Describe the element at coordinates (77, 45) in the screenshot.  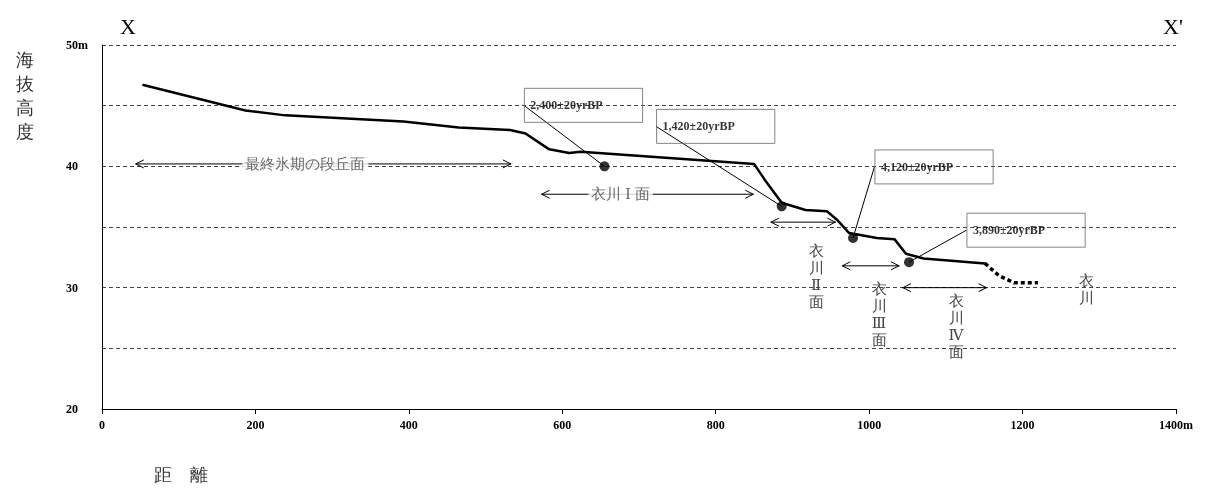
I see `y-tick-label: 50m` at that location.